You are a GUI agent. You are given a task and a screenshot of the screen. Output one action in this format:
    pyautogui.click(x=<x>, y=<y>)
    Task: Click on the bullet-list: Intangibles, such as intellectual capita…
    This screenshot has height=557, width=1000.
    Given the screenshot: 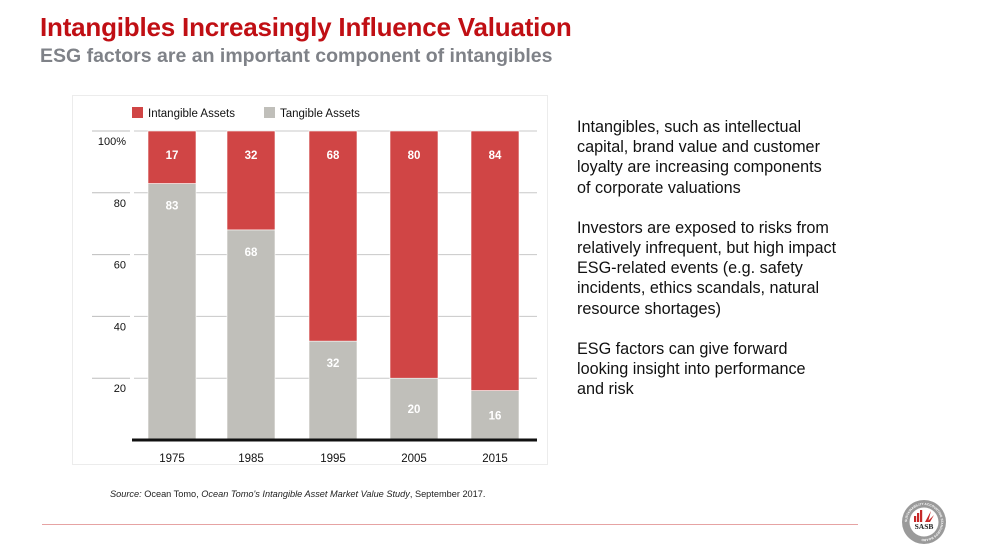 What is the action you would take?
    pyautogui.click(x=707, y=268)
    